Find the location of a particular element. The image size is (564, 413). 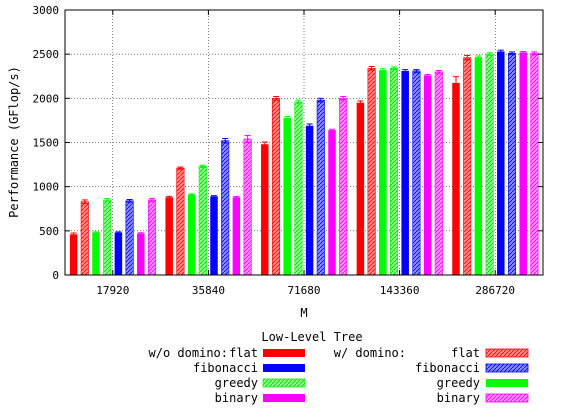

y-axis-label: Performance (GFlop/s) is located at coordinates (14, 142).